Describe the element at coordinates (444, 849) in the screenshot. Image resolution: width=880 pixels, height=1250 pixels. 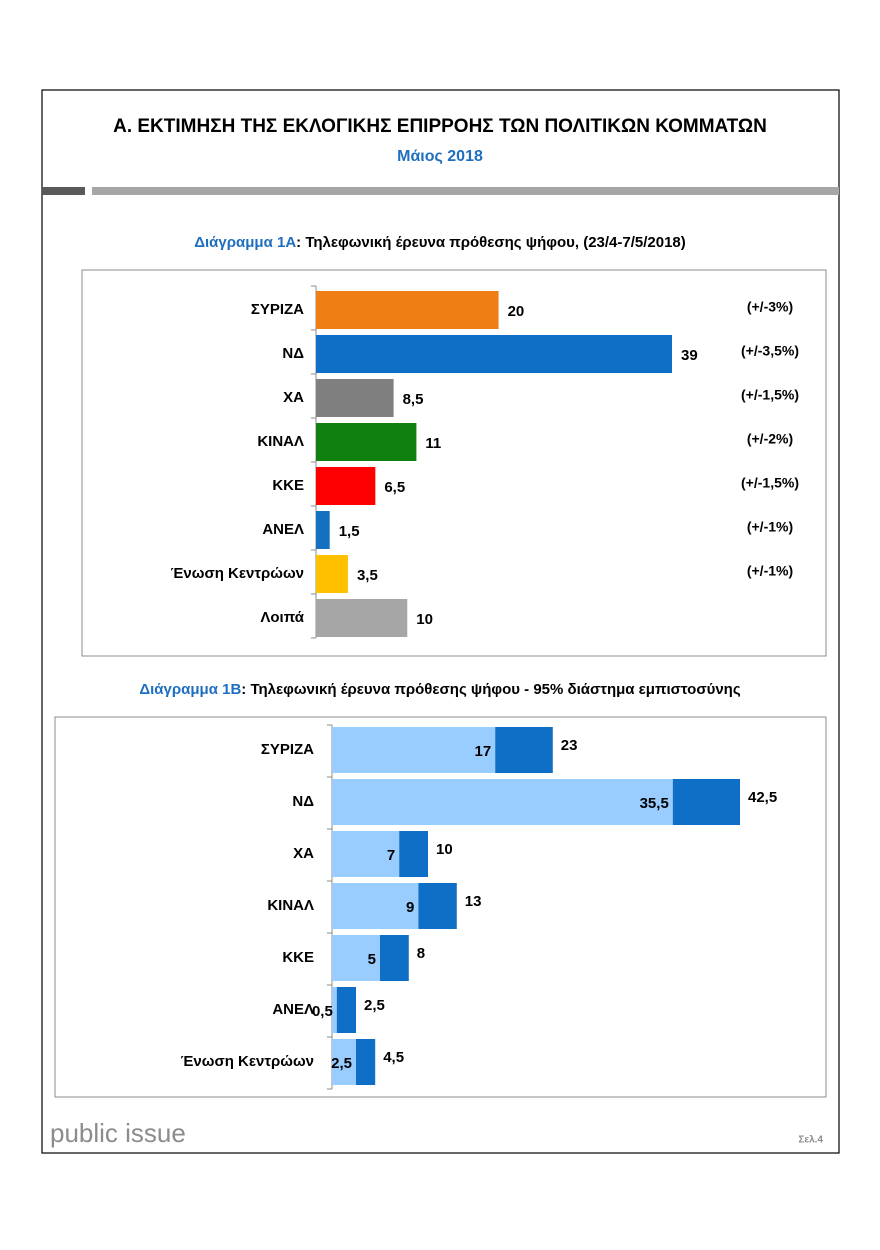
I see `high-label: 10` at that location.